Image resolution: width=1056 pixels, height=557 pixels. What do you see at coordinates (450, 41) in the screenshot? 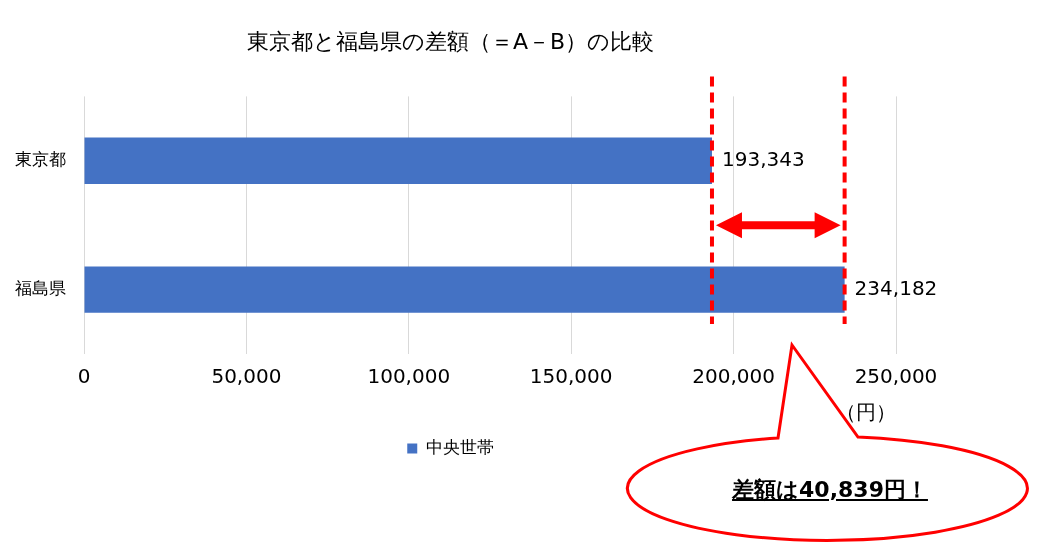
I see `chart-title: 東京都と福島県の差額（＝A－B）の比較` at bounding box center [450, 41].